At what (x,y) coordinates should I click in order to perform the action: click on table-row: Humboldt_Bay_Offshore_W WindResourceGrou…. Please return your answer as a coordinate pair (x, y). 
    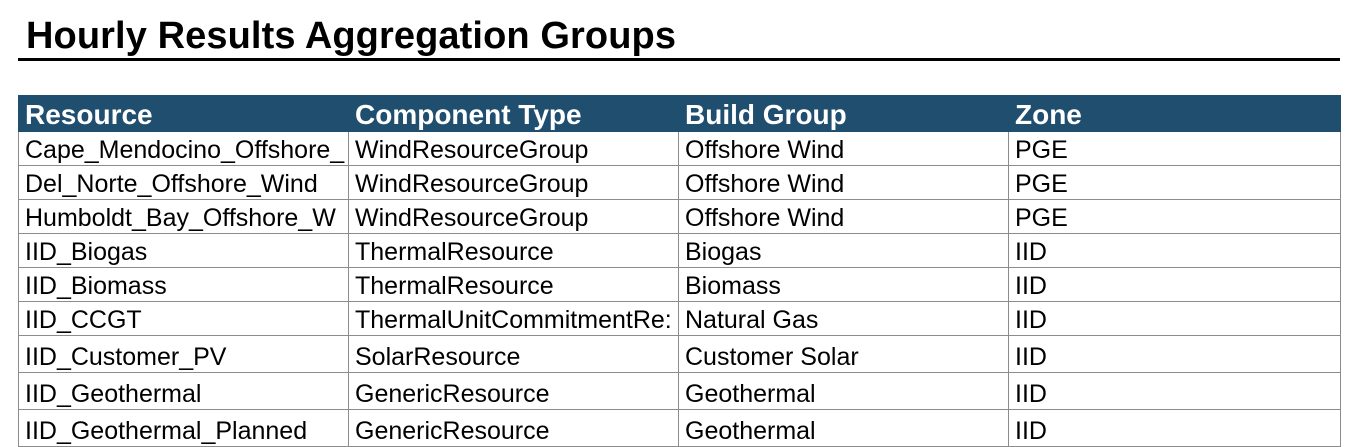
    Looking at the image, I should click on (679, 216).